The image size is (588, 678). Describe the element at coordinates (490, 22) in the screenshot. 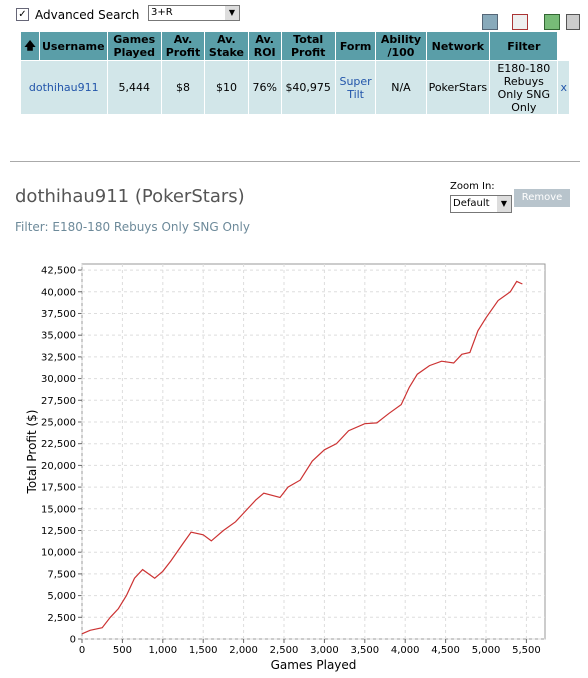

I see `icon-export` at that location.